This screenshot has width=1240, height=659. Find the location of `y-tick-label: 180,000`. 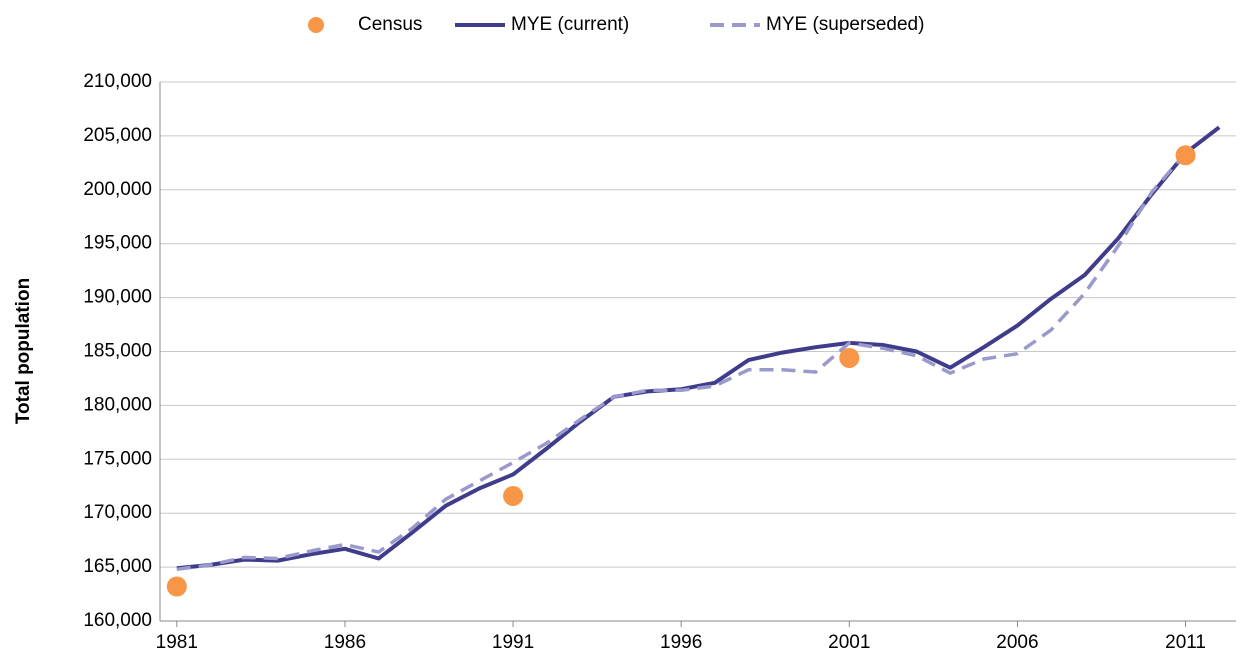

y-tick-label: 180,000 is located at coordinates (117, 404).